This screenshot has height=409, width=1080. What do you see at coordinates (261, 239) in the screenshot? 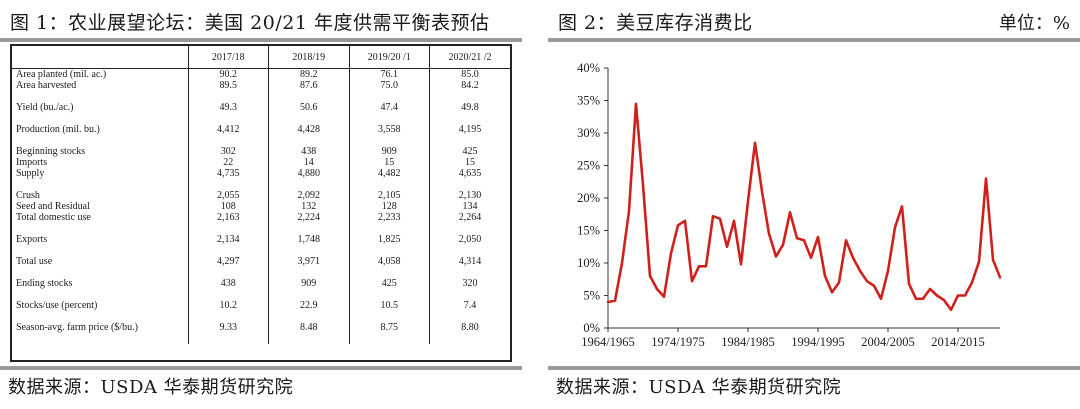
I see `table-row: Exports 2,134 1,748 1,825 2,050` at bounding box center [261, 239].